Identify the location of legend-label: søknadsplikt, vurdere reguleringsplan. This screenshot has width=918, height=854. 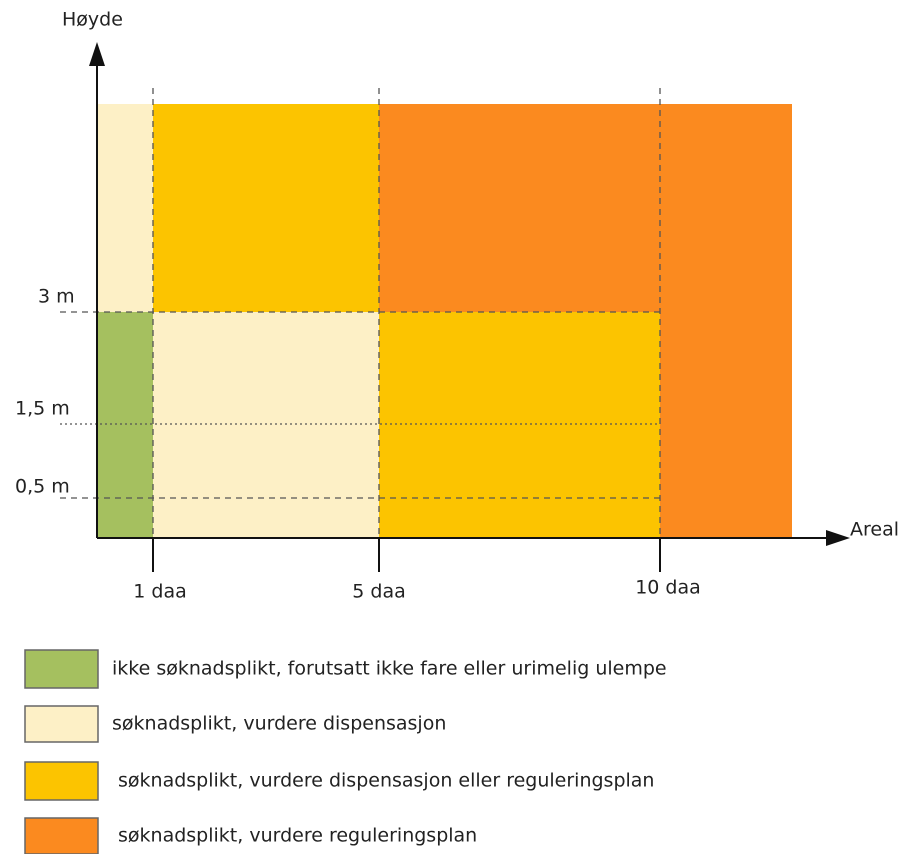
(297, 836).